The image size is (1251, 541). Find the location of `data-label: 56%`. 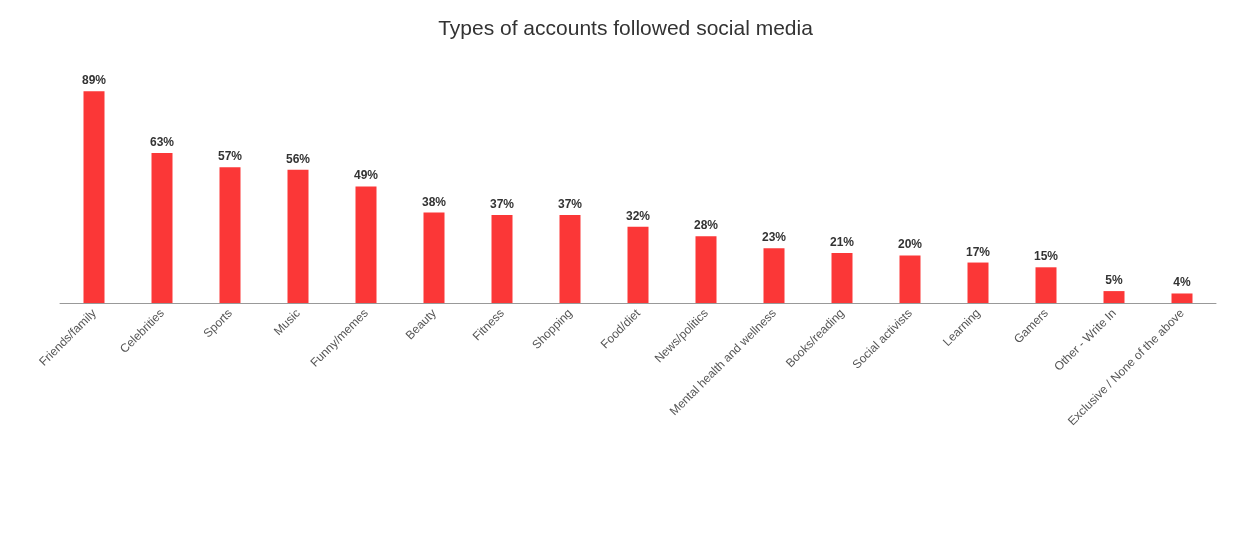

data-label: 56% is located at coordinates (298, 158).